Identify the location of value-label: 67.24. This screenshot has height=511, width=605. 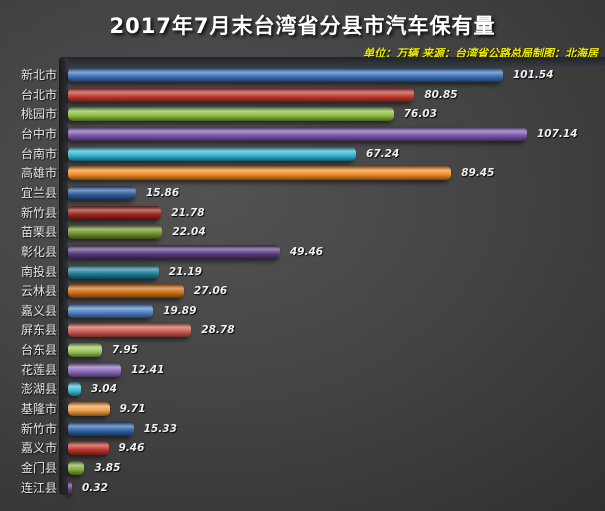
(383, 153).